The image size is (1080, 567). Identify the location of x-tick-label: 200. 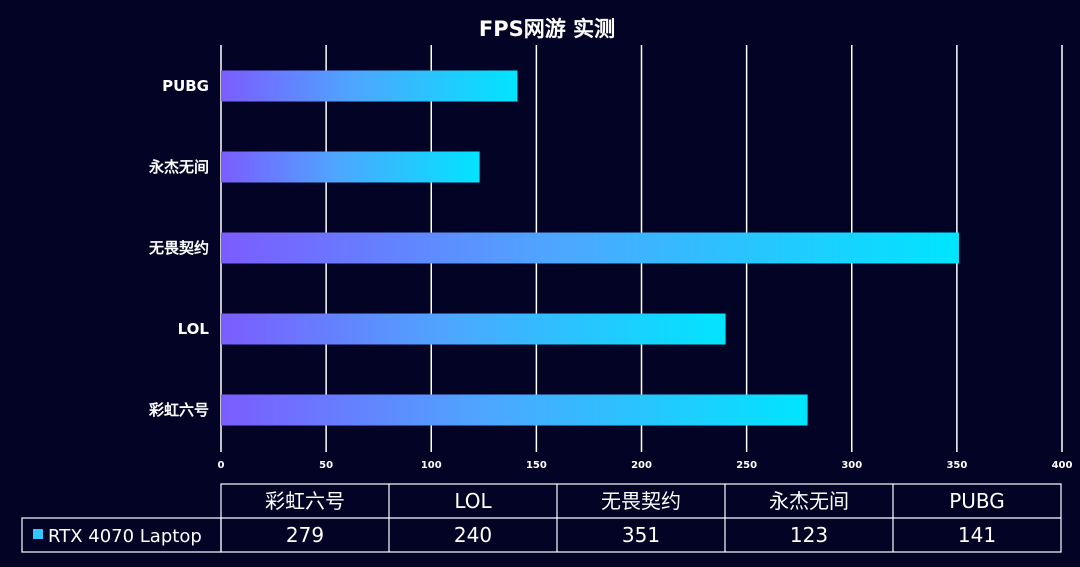
(641, 465).